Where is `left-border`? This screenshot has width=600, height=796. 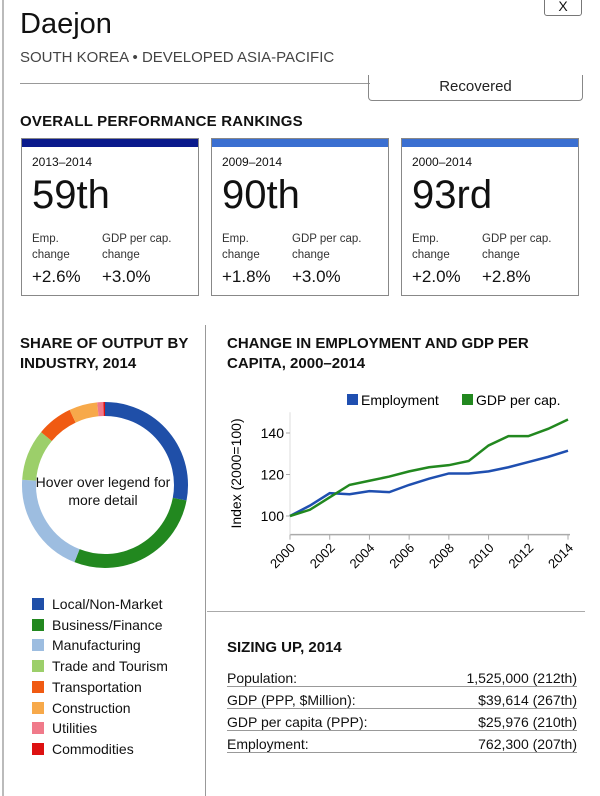
left-border is located at coordinates (3, 398).